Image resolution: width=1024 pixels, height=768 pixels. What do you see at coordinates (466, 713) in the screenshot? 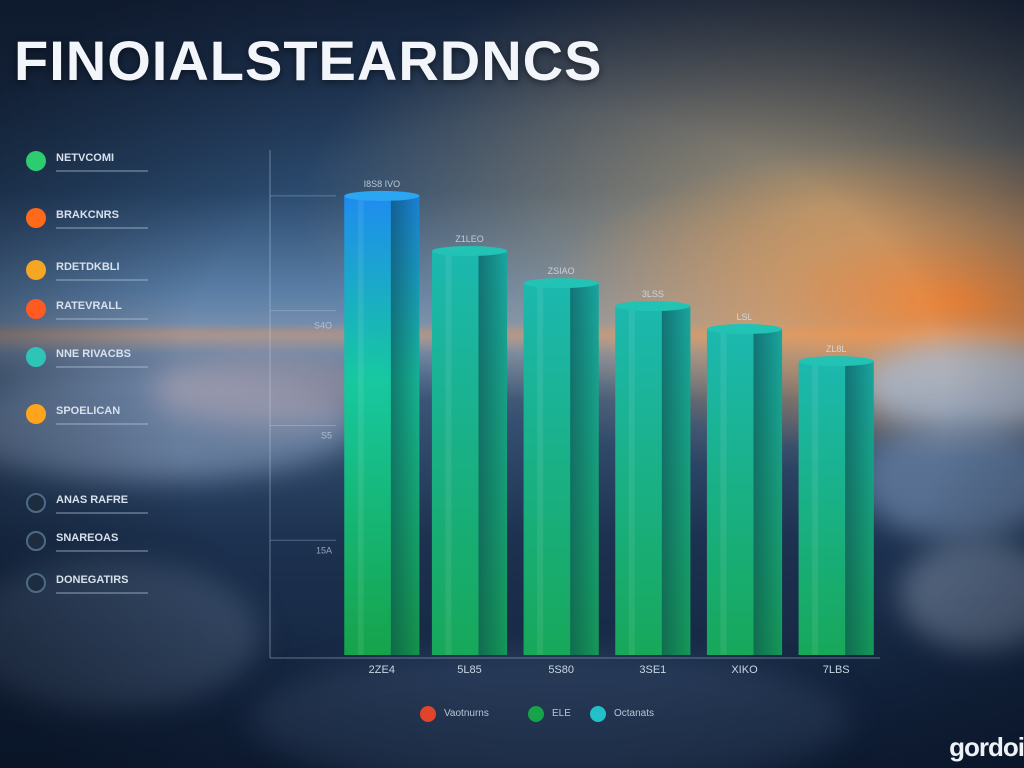
I see `legend-label: Vaotnurns` at bounding box center [466, 713].